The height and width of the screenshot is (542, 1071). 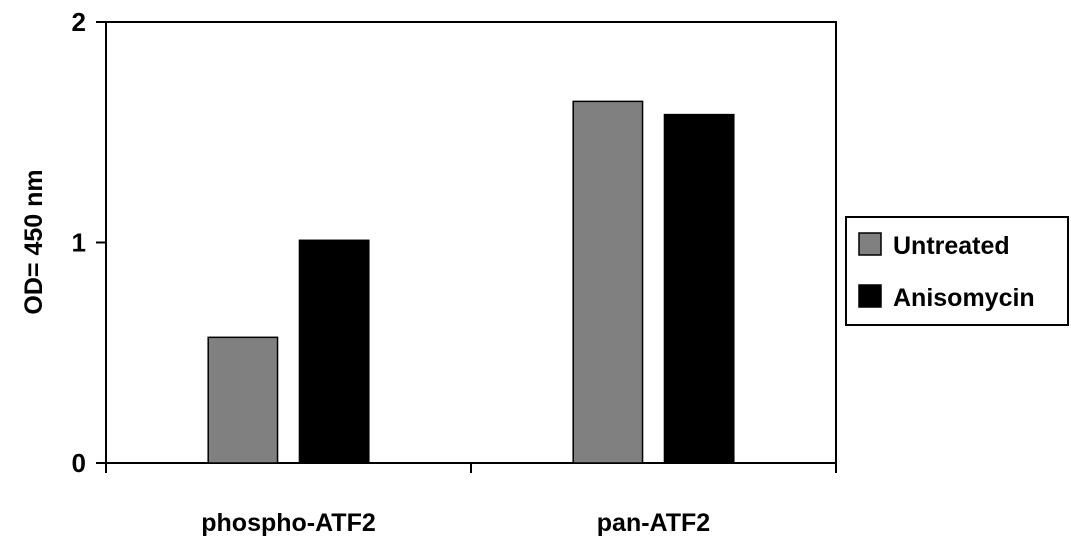 What do you see at coordinates (951, 246) in the screenshot?
I see `legend-label-untreated: Untreated` at bounding box center [951, 246].